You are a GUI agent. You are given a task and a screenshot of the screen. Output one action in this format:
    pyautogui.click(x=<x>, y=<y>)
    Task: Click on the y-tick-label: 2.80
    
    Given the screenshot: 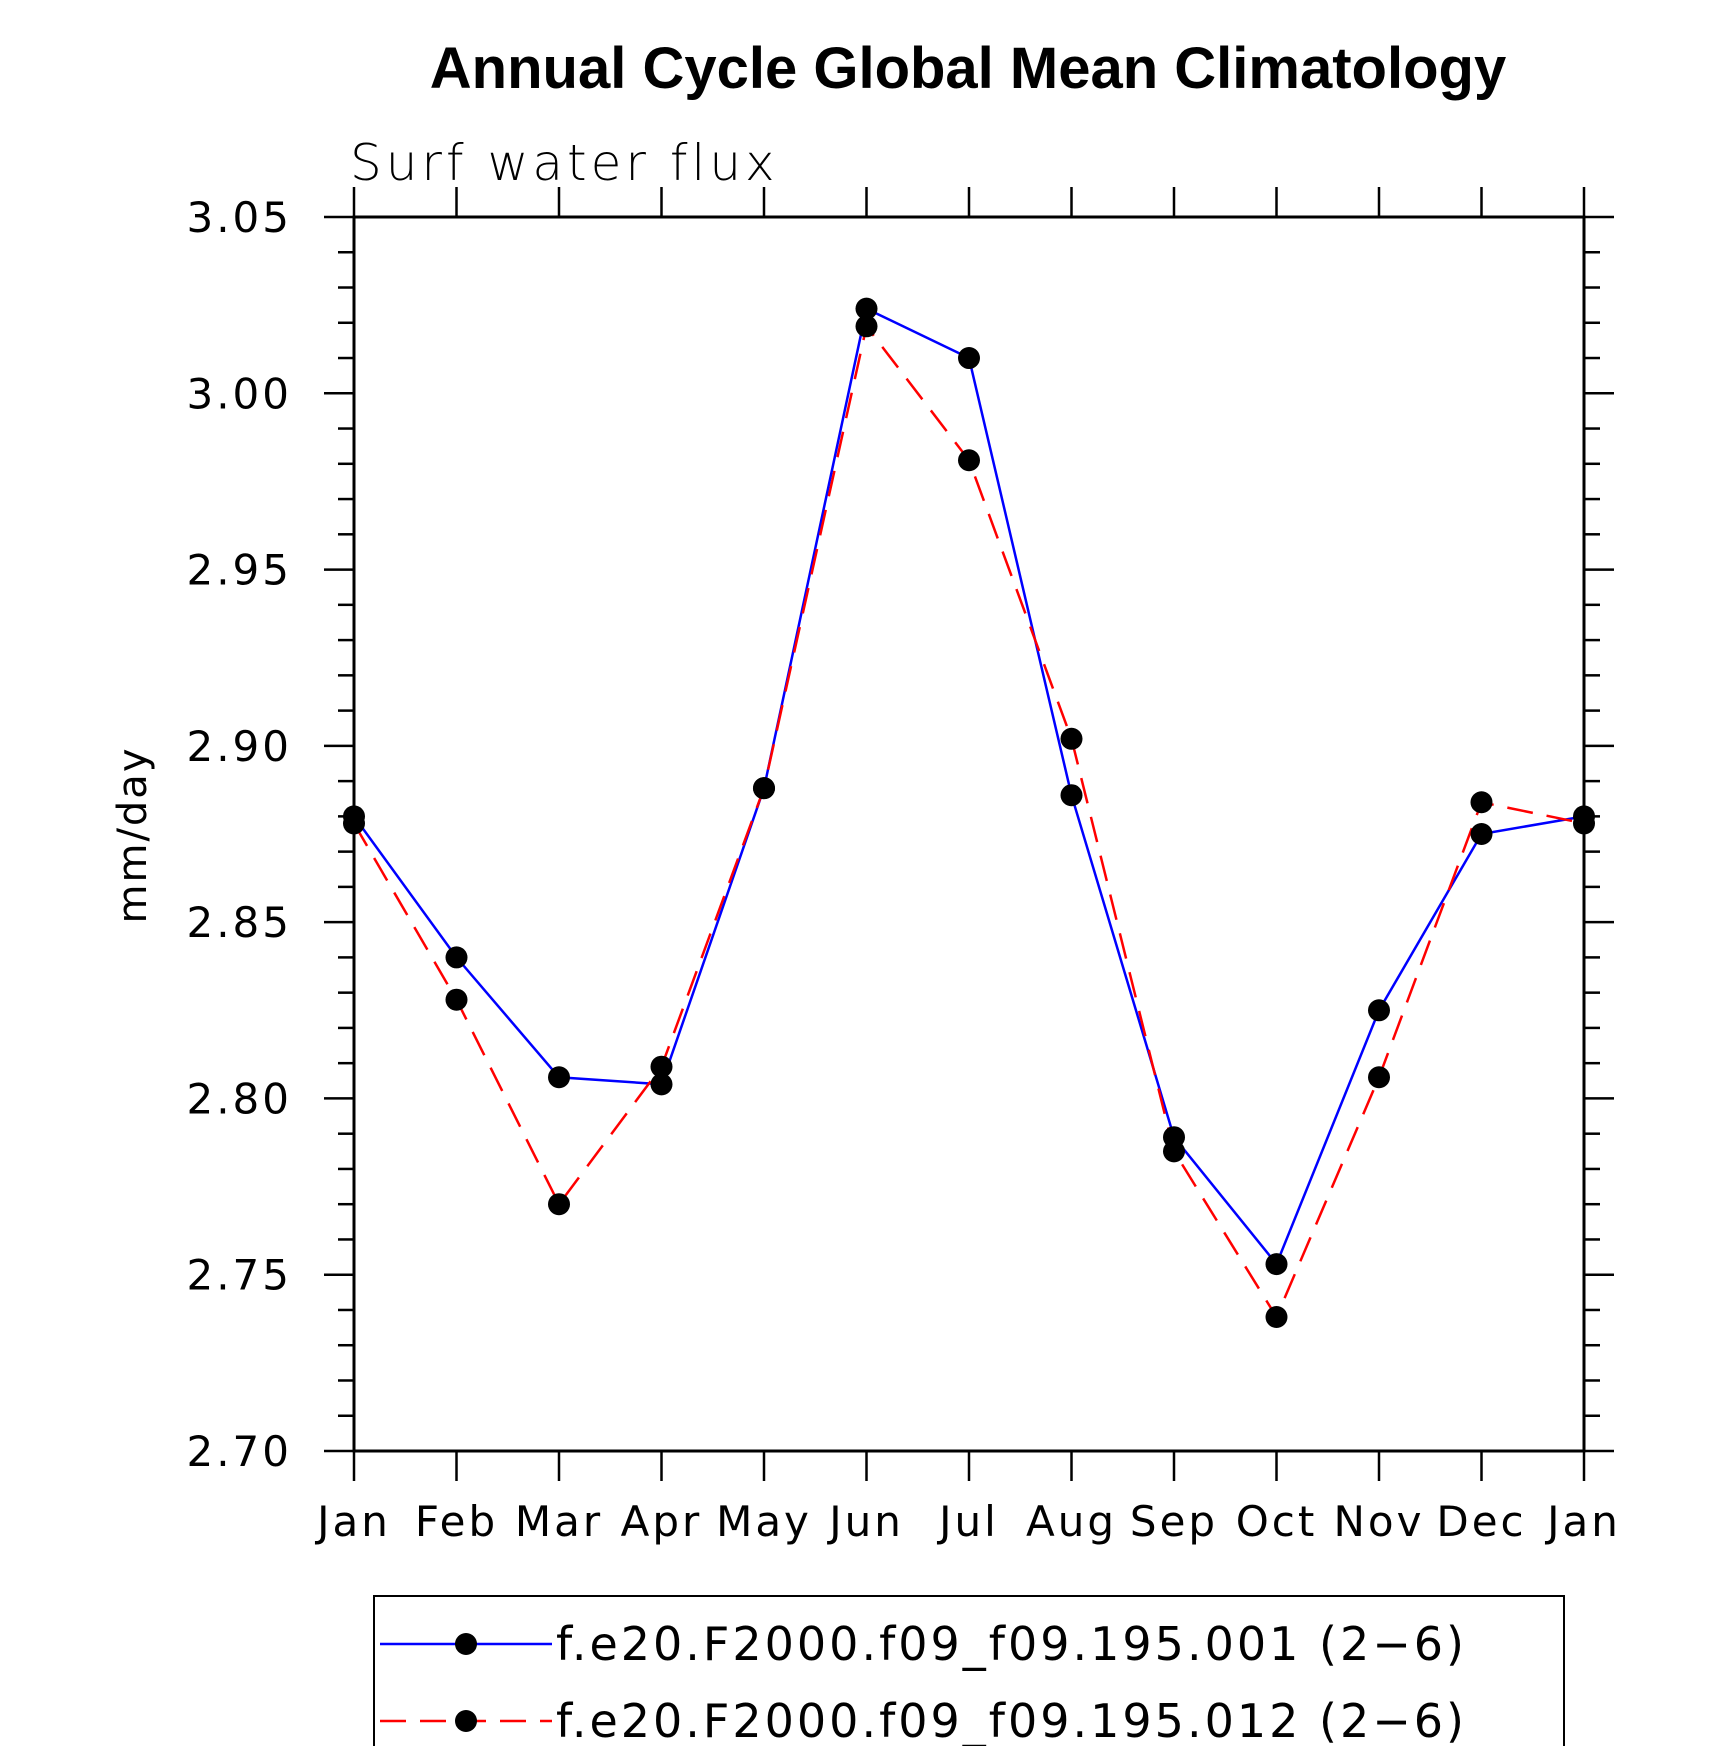 What is the action you would take?
    pyautogui.click(x=239, y=1098)
    